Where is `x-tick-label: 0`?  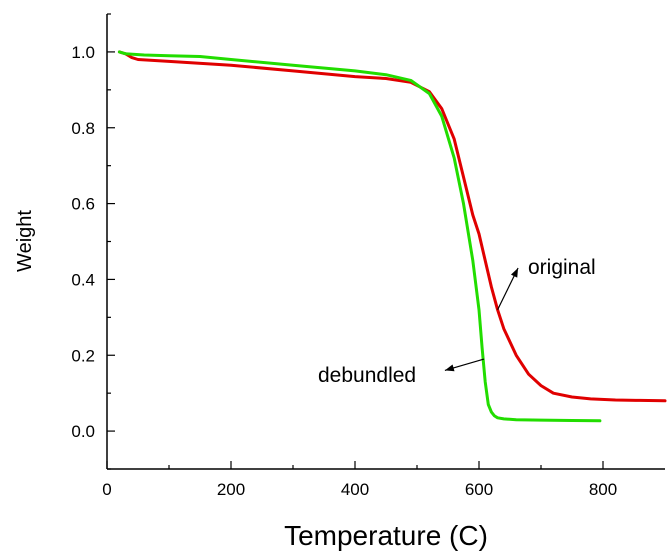 x-tick-label: 0 is located at coordinates (106, 489).